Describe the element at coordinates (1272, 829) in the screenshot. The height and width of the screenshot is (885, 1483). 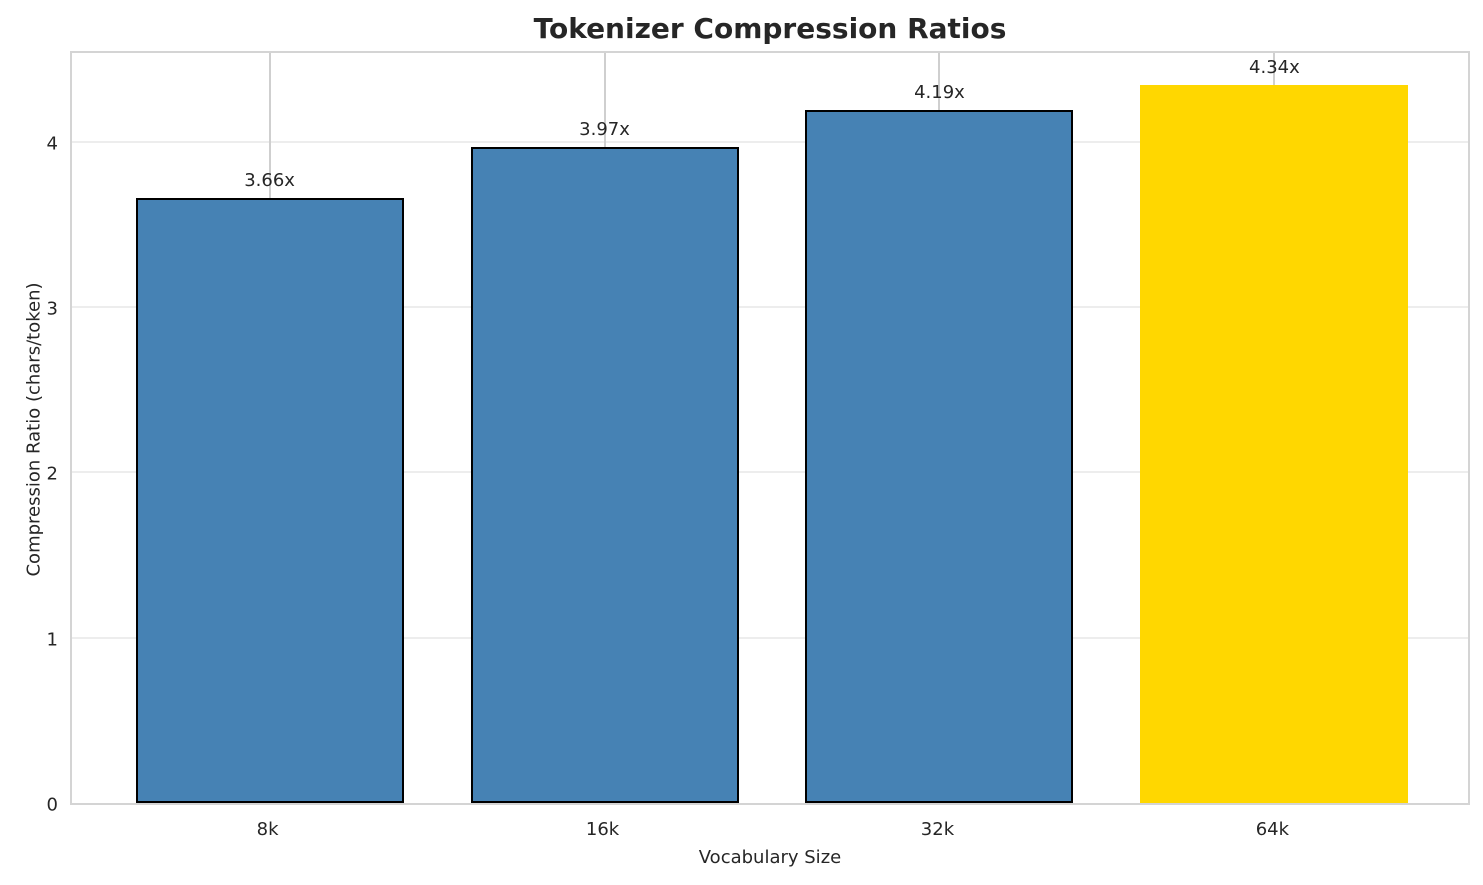
I see `x-tick-label: 64k` at that location.